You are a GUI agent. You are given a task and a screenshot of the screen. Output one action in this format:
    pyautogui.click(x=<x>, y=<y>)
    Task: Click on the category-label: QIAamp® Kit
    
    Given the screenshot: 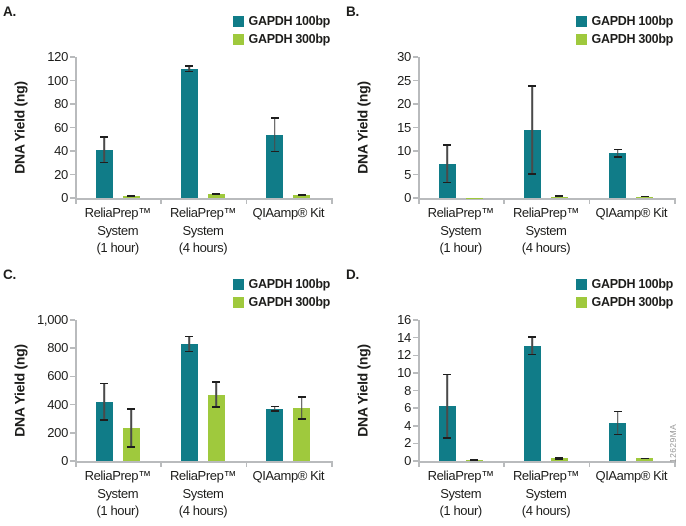 What is the action you would take?
    pyautogui.click(x=288, y=212)
    